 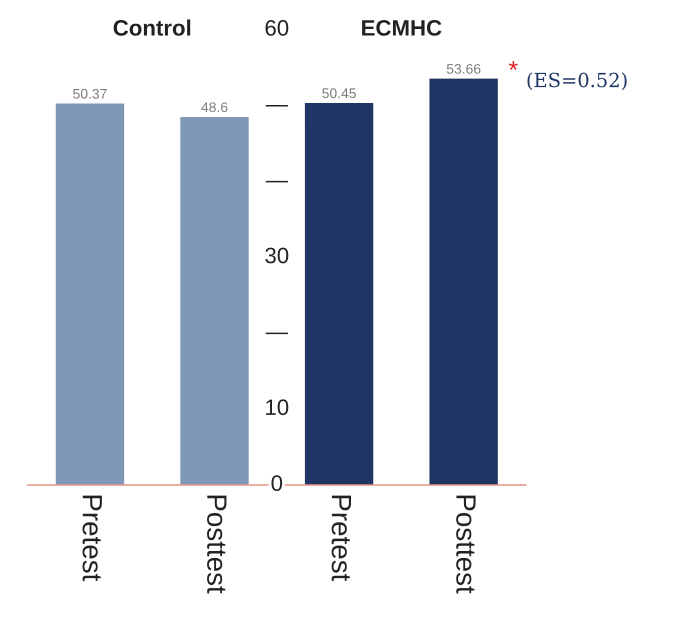 What do you see at coordinates (513, 65) in the screenshot?
I see `annotation: *` at bounding box center [513, 65].